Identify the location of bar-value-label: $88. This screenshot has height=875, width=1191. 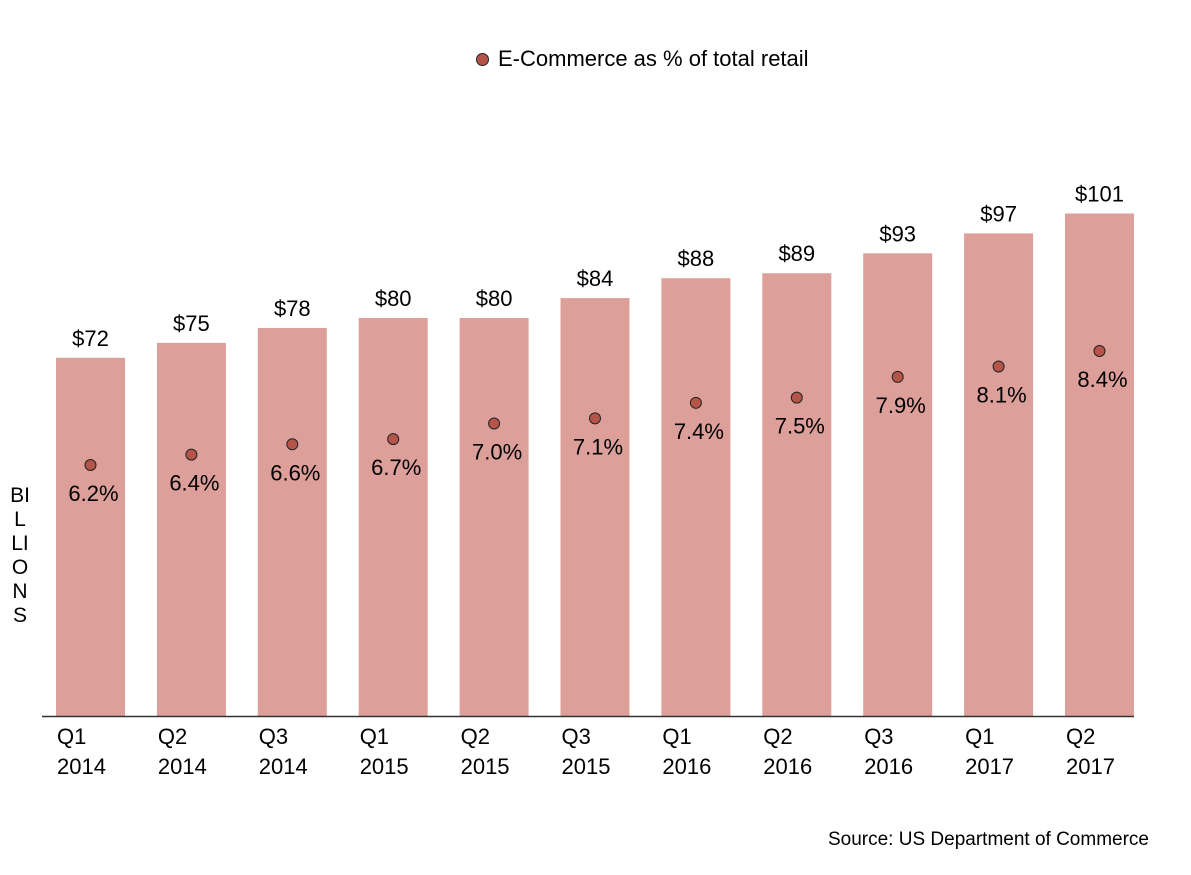
(696, 258).